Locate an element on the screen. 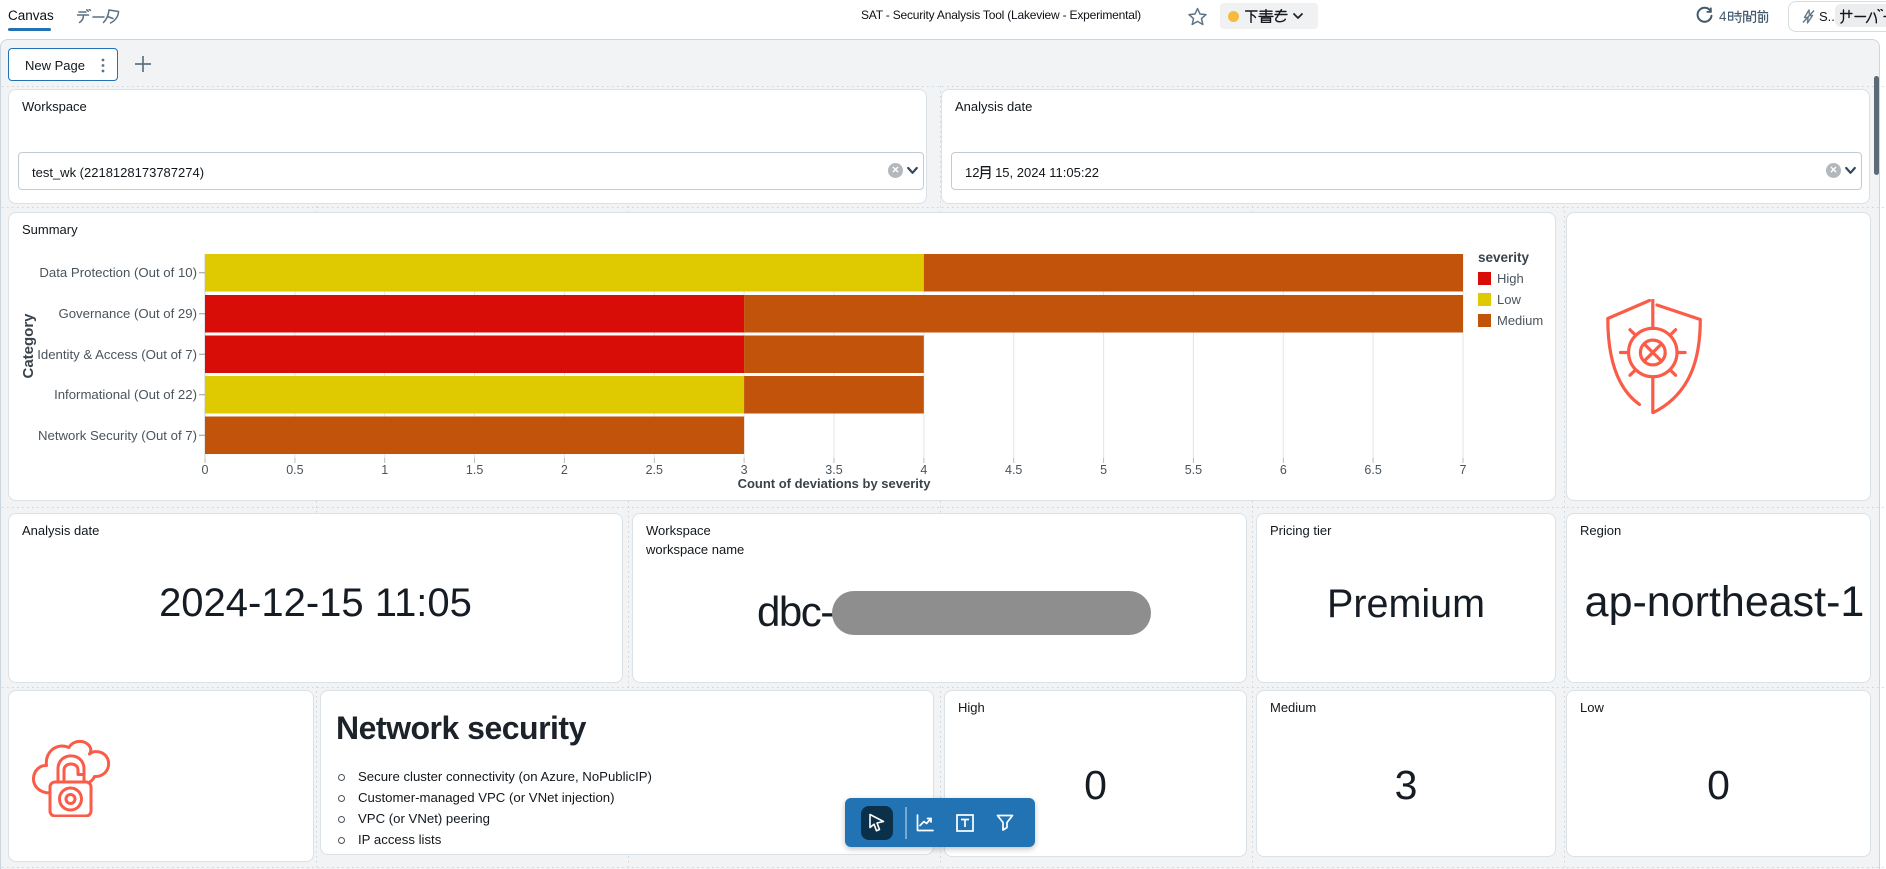  svg-text: 1.5 is located at coordinates (474, 470).